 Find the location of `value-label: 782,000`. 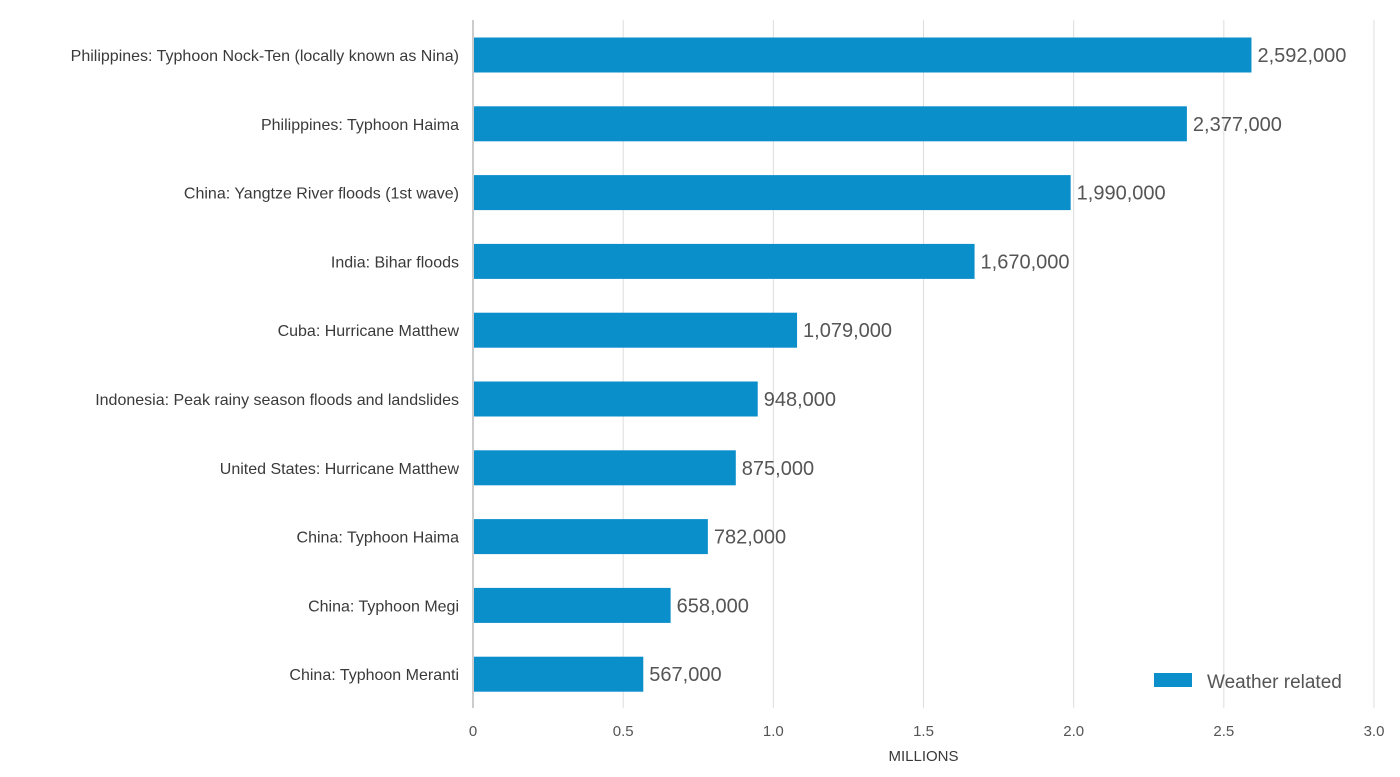

value-label: 782,000 is located at coordinates (750, 538).